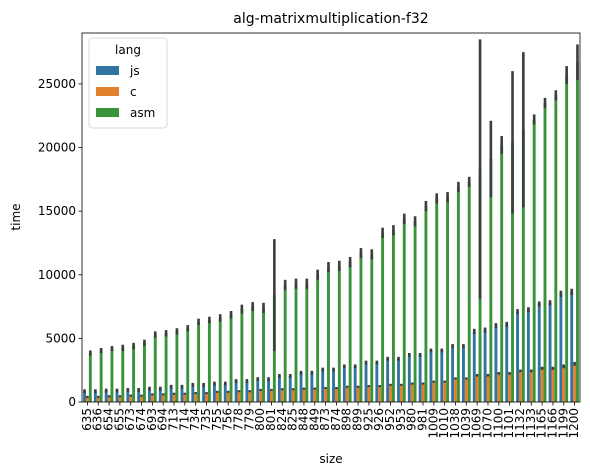 This screenshot has width=590, height=476. What do you see at coordinates (498, 423) in the screenshot?
I see `x-tick-label-1100: 1100` at bounding box center [498, 423].